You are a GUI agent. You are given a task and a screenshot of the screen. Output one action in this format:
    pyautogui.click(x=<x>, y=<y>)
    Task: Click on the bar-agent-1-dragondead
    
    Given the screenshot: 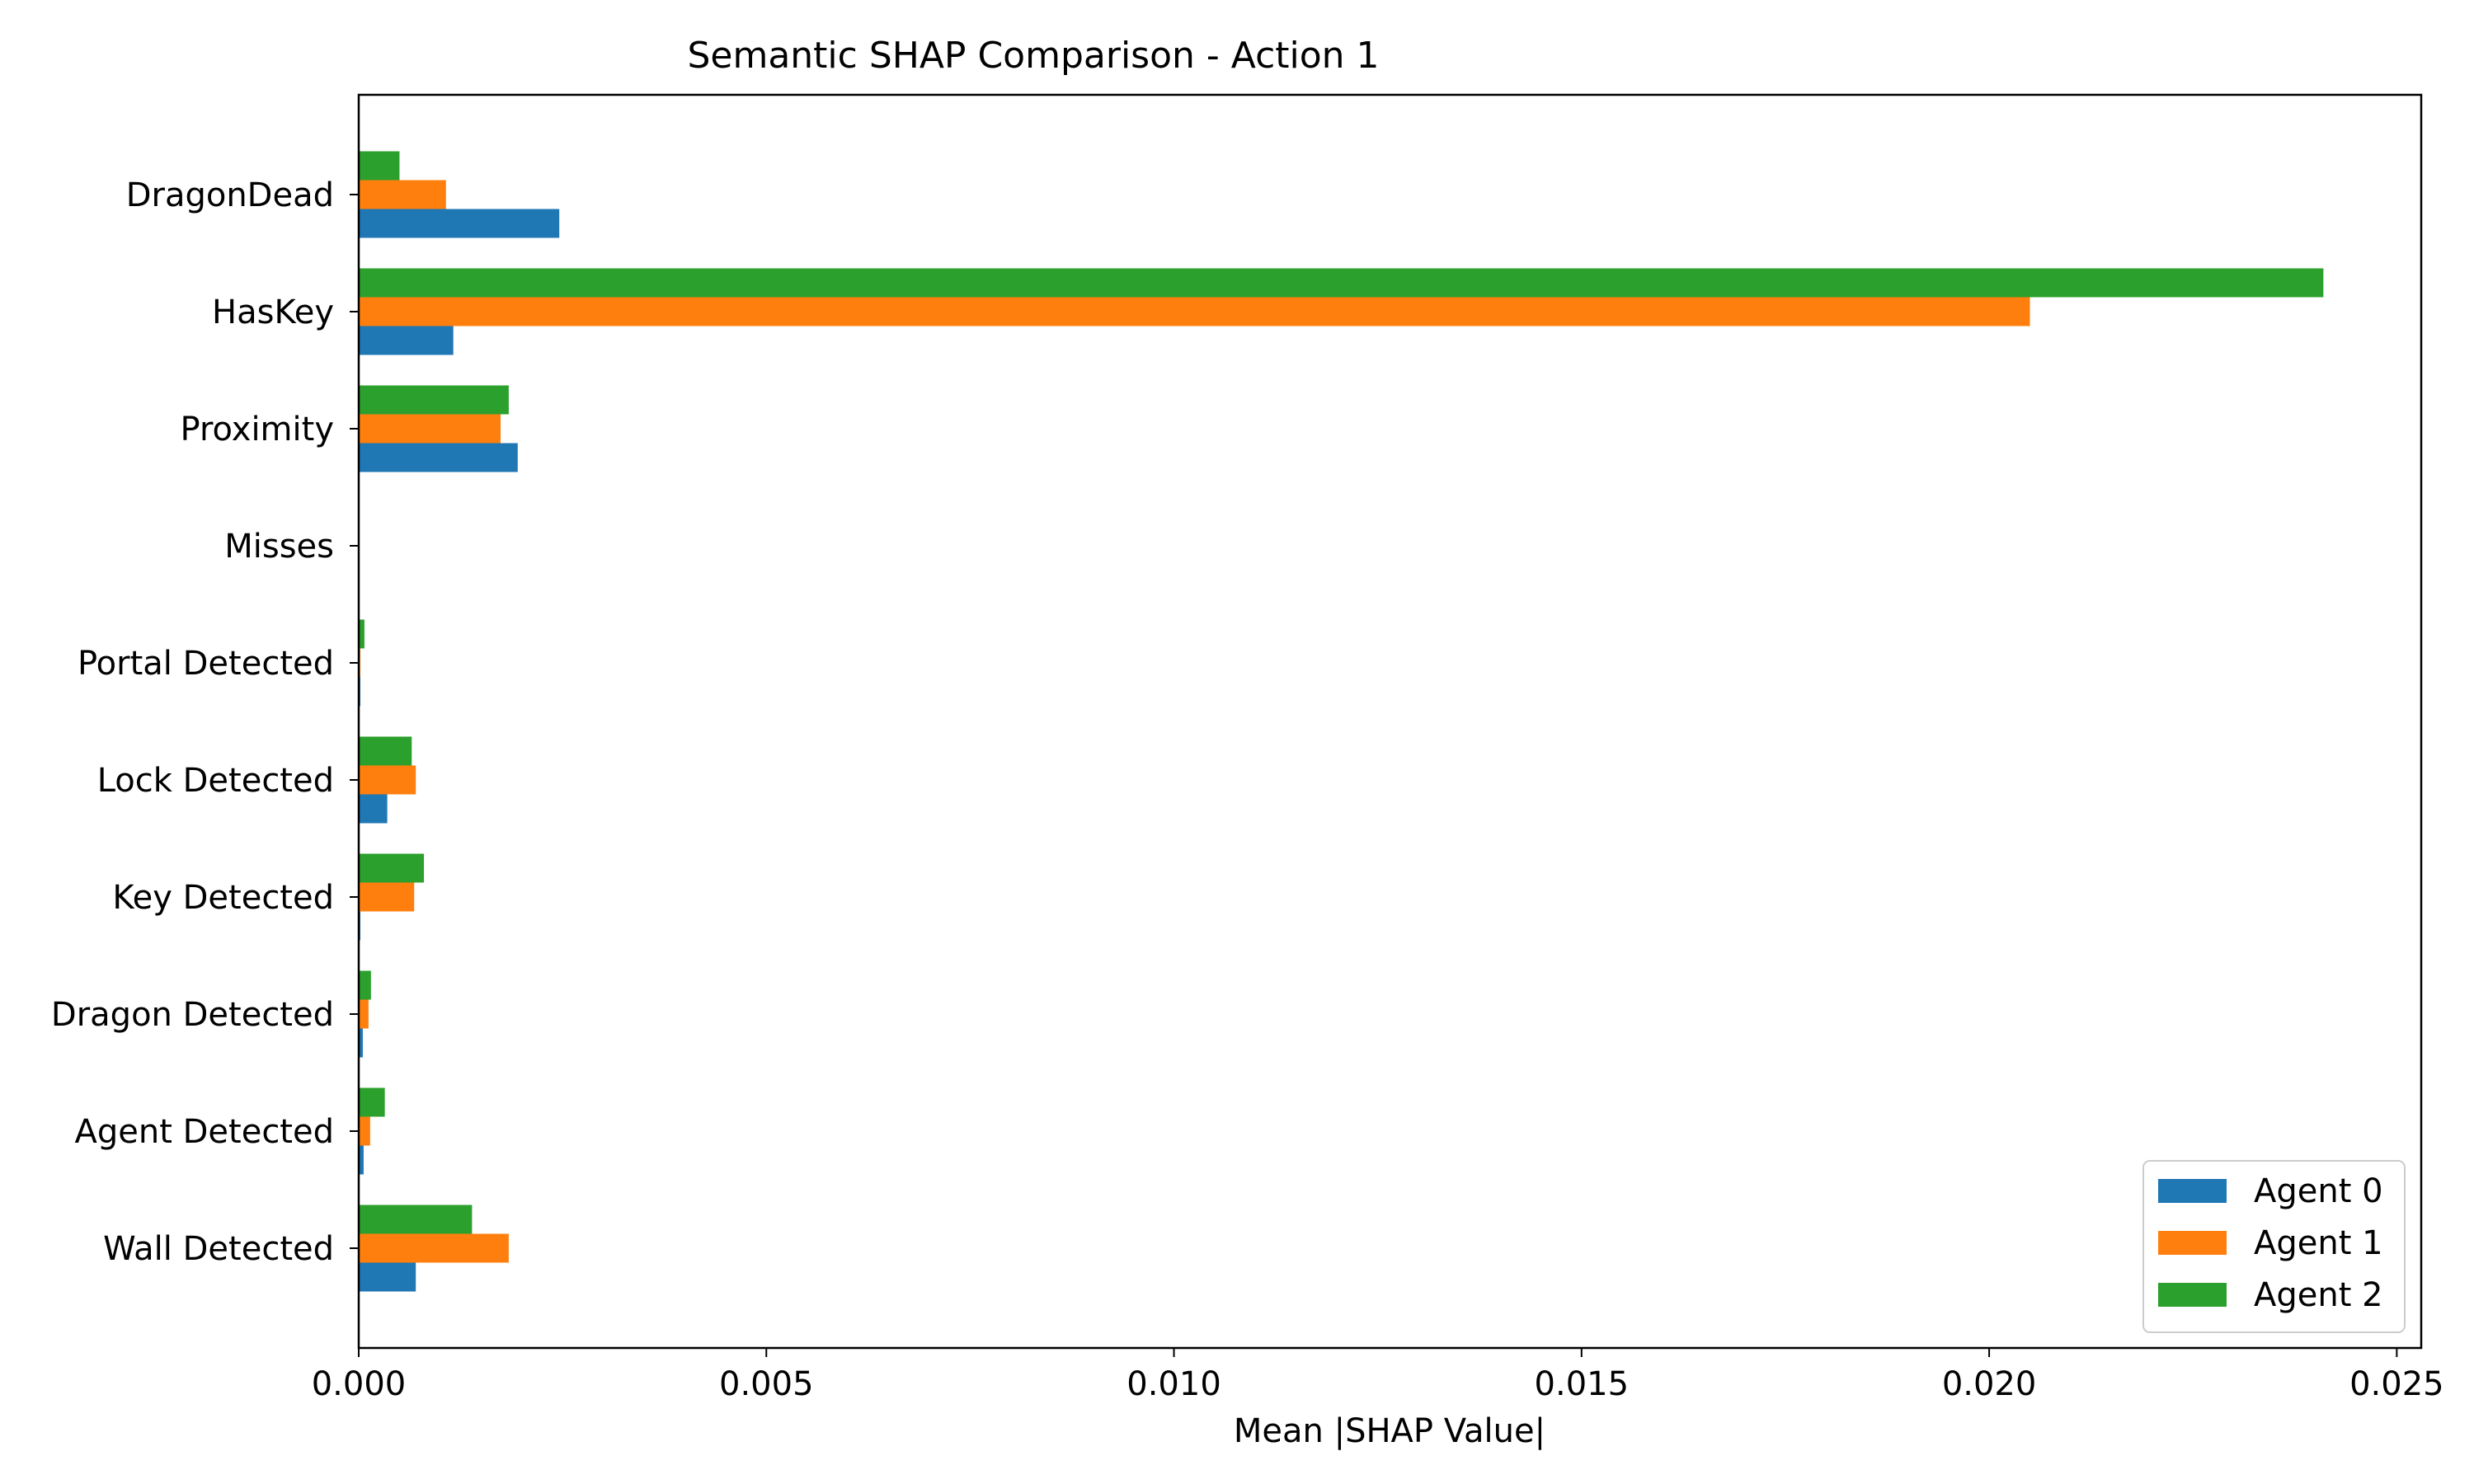 What is the action you would take?
    pyautogui.click(x=402, y=194)
    